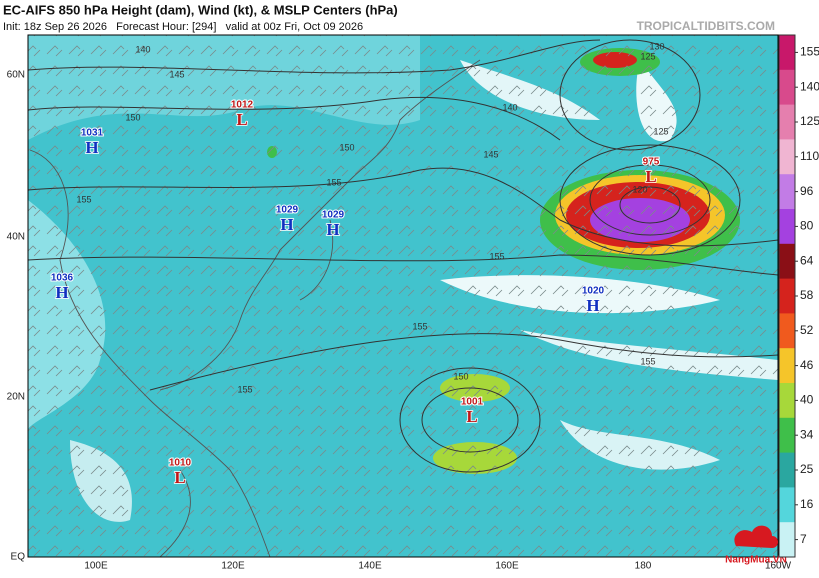 Image resolution: width=819 pixels, height=578 pixels. I want to click on colorbar-label: 52, so click(807, 330).